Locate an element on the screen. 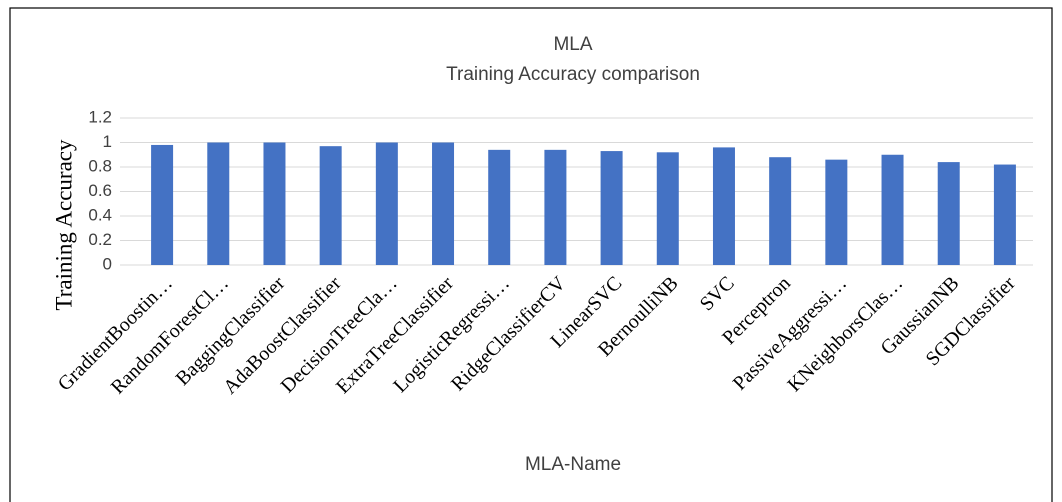 The width and height of the screenshot is (1062, 502). chart-subtitle: Training Accuracy comparison is located at coordinates (573, 74).